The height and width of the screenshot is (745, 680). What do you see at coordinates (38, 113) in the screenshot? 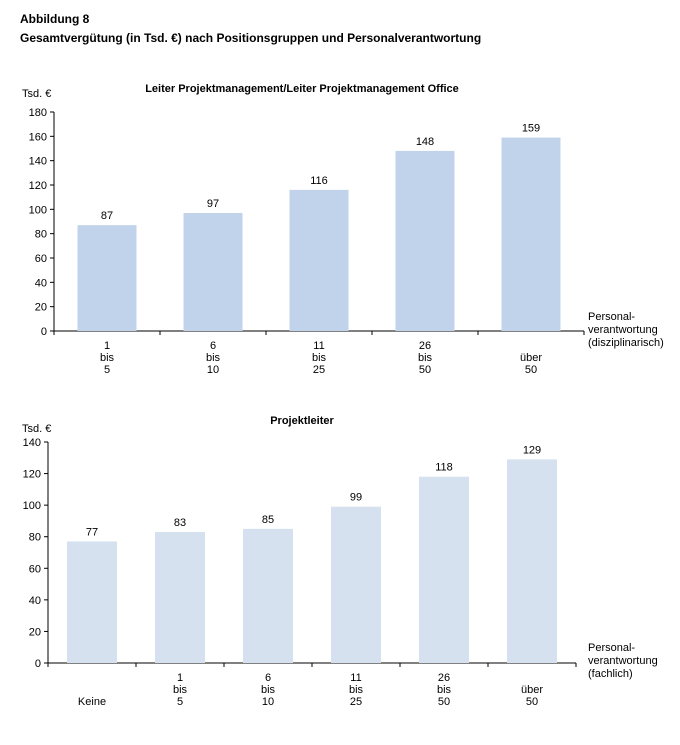
I see `y-tick-label: 180` at bounding box center [38, 113].